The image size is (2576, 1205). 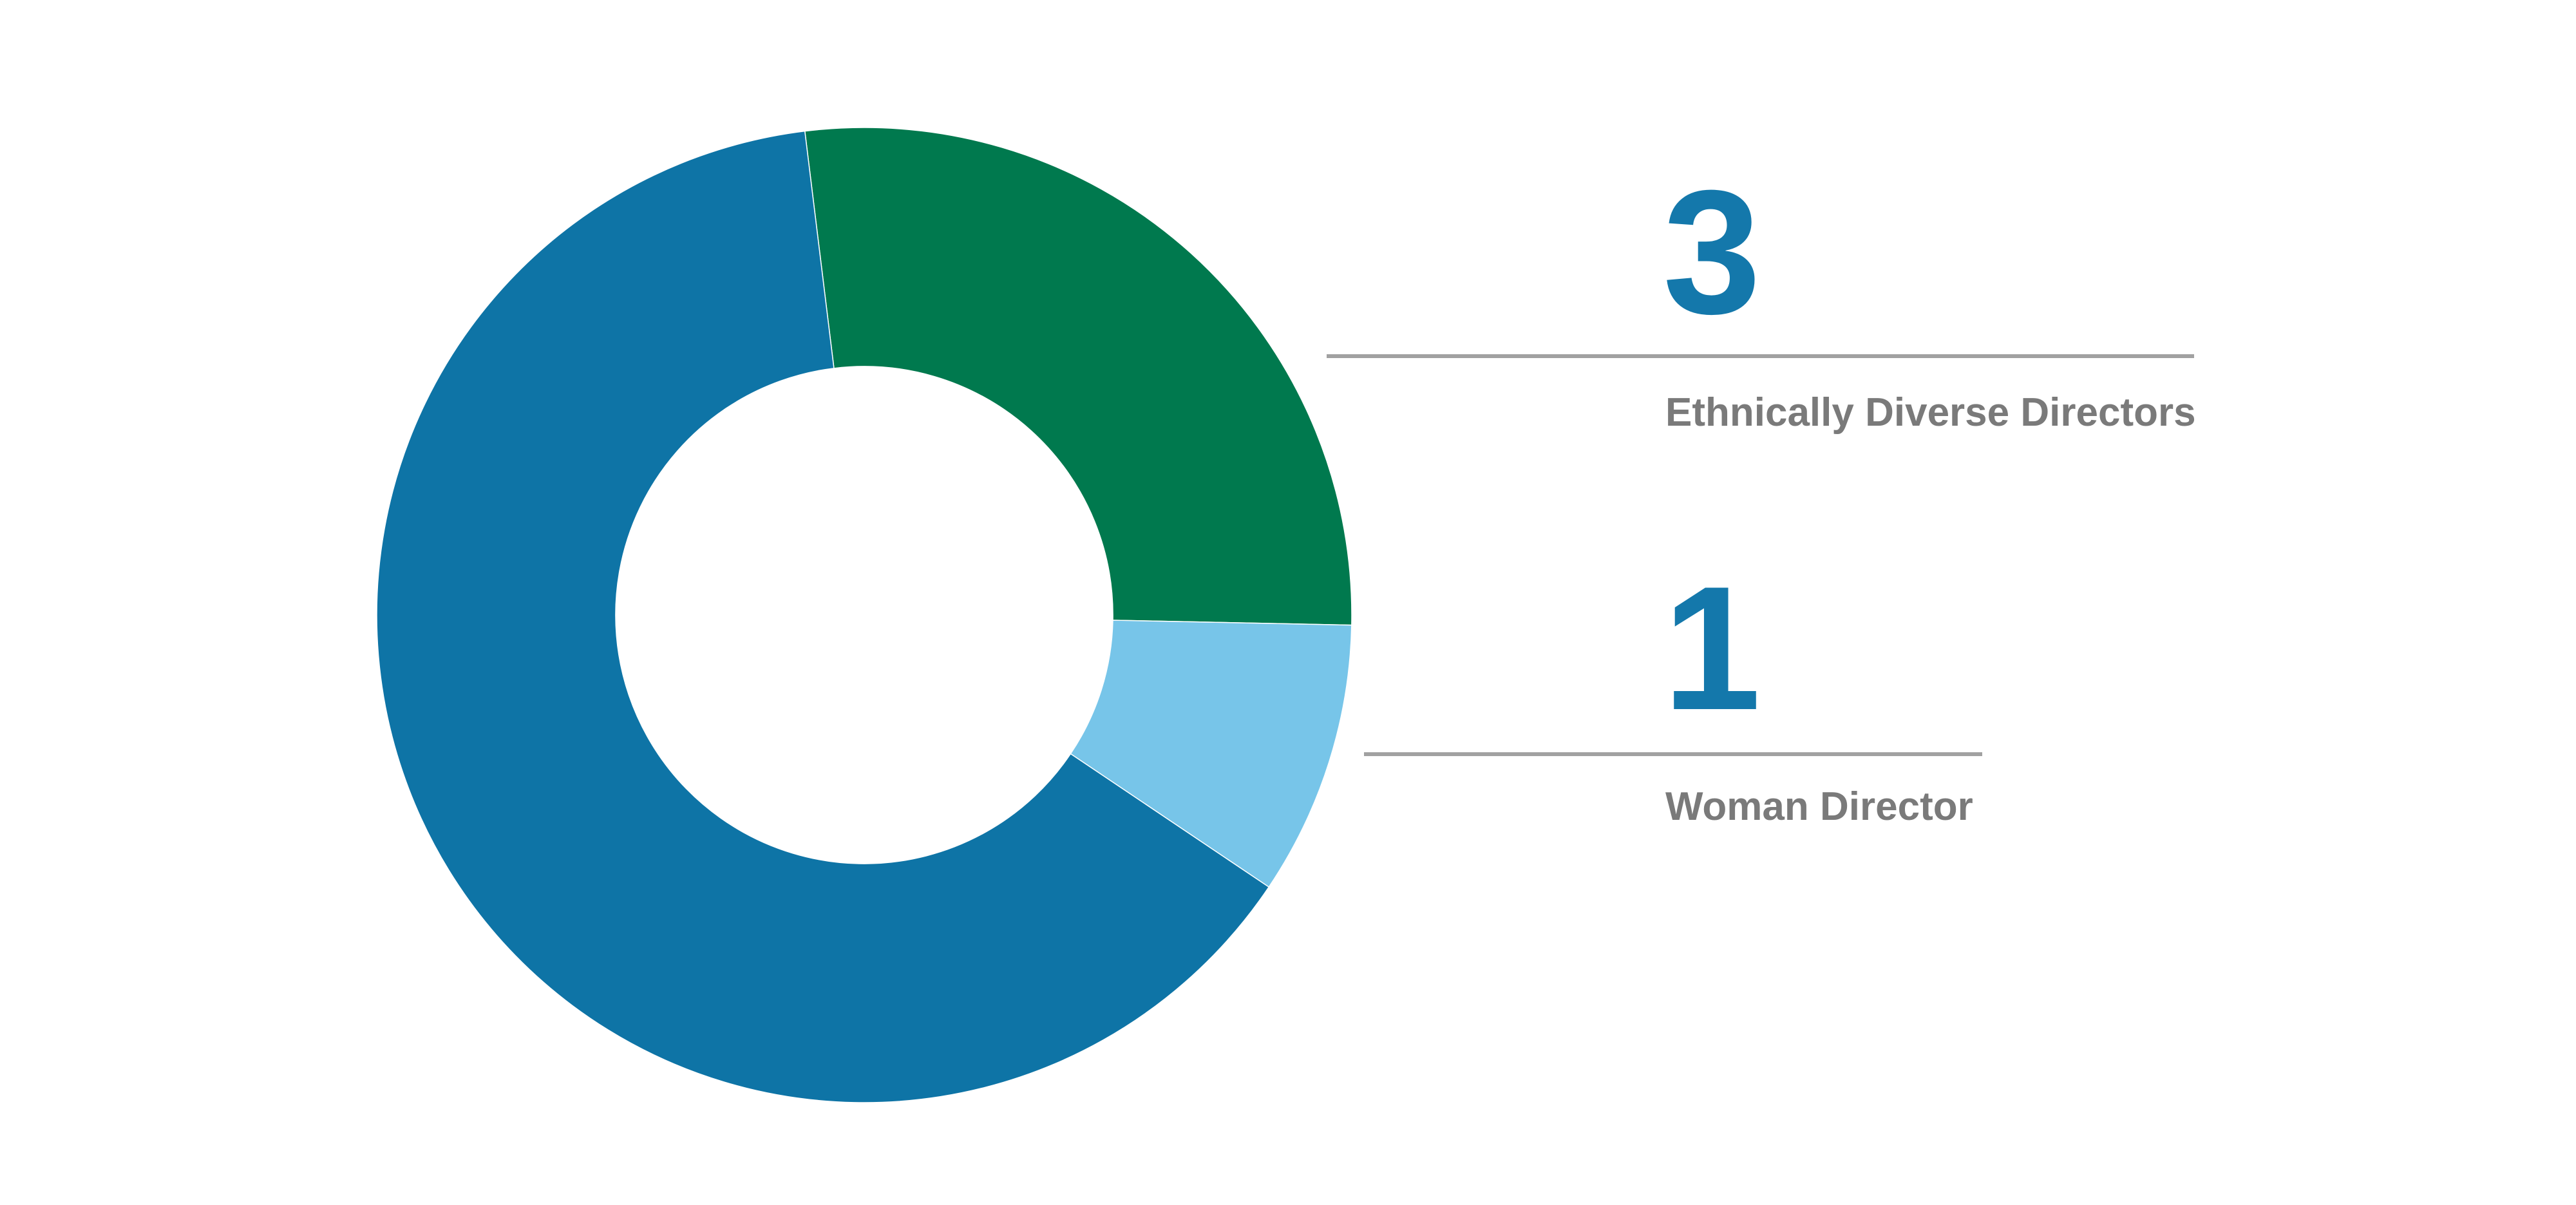 What do you see at coordinates (1931, 412) in the screenshot?
I see `ethnically-diverse-label: Ethnically Diverse Directors` at bounding box center [1931, 412].